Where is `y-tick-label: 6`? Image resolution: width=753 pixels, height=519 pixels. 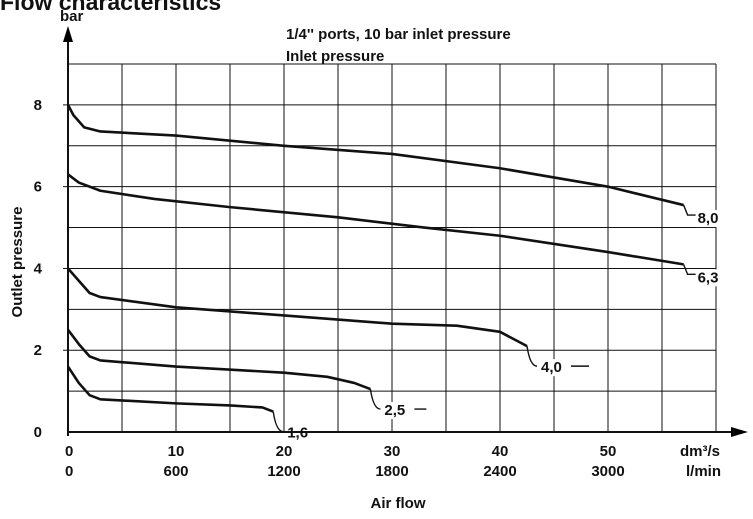
y-tick-label: 6 is located at coordinates (38, 187).